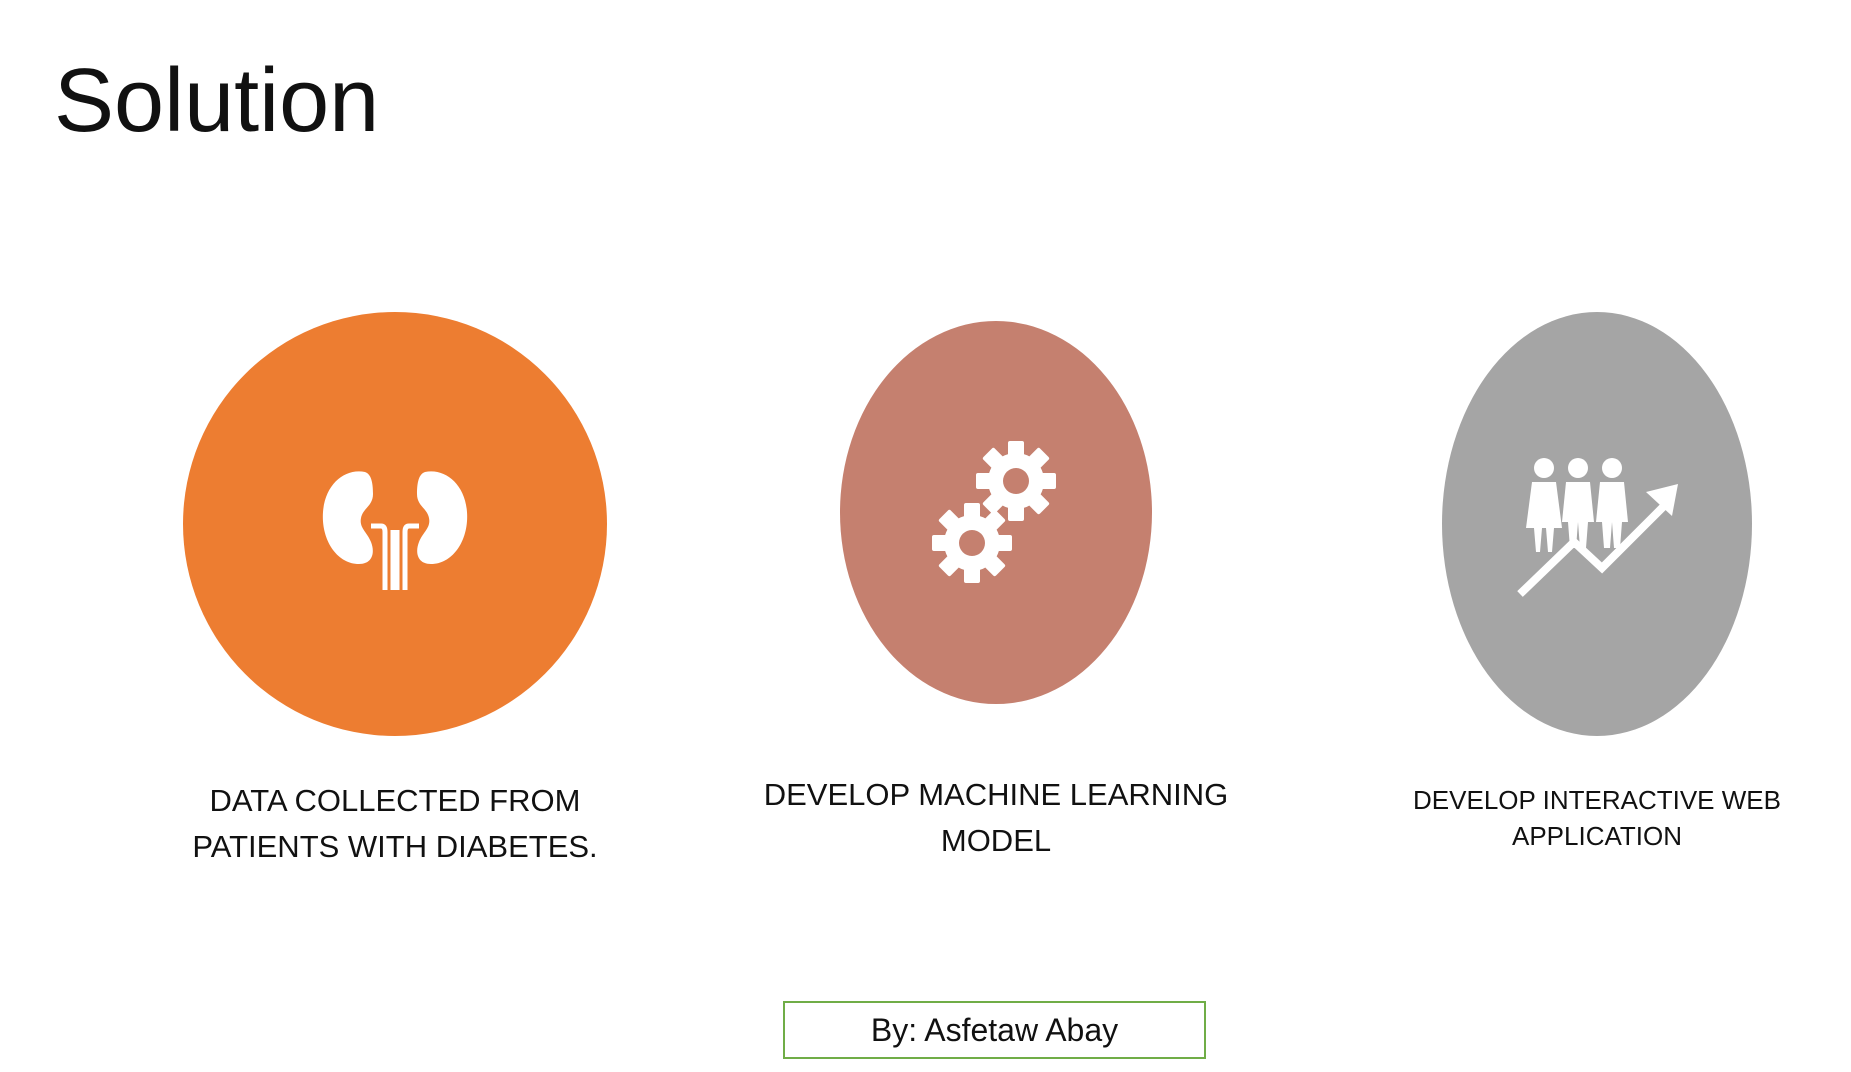 This screenshot has height=1072, width=1851. Describe the element at coordinates (996, 818) in the screenshot. I see `caption-ml-model: DEVELOP MACHINE LEARNING MODEL` at that location.